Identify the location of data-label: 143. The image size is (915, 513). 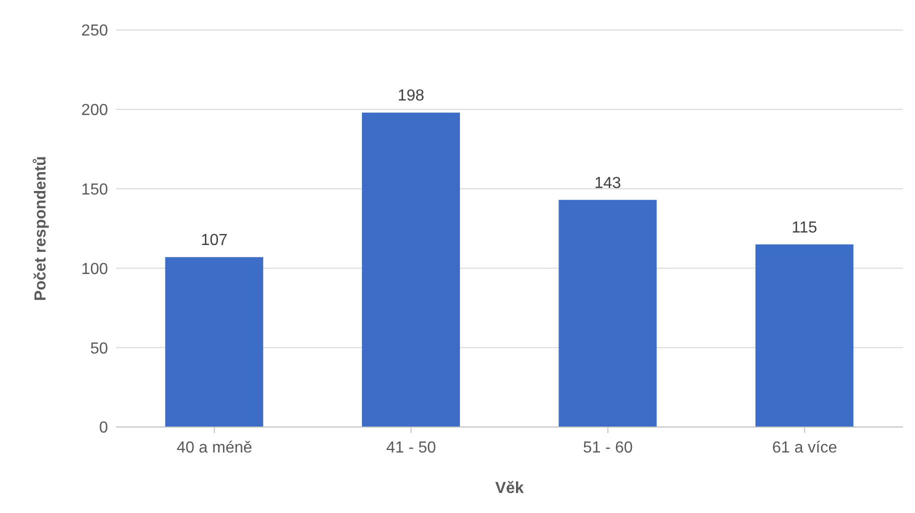
(608, 183).